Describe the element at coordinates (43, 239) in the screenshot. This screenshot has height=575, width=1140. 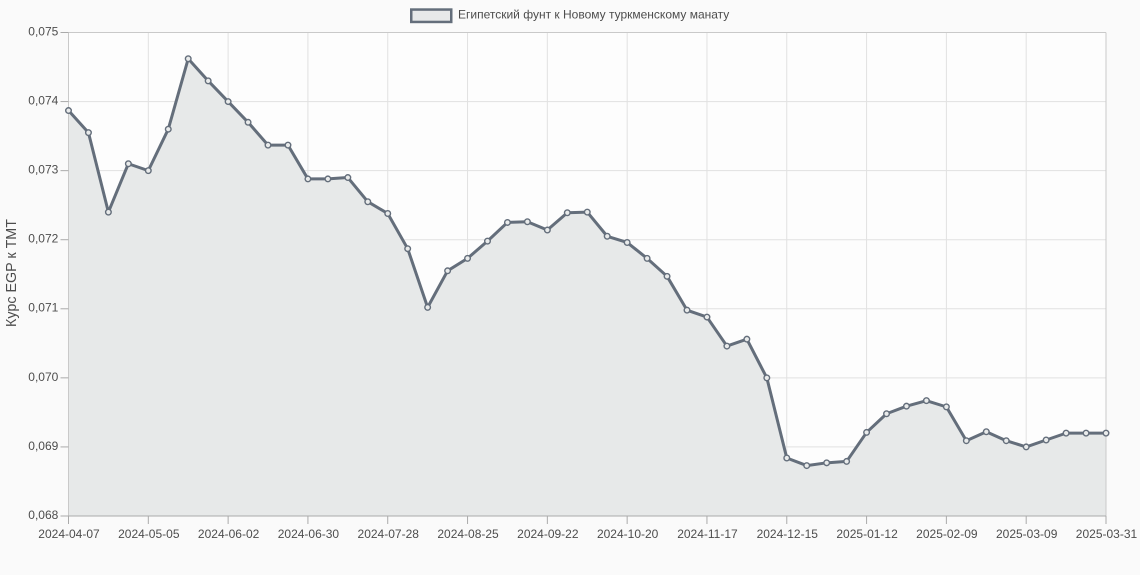
I see `svg-text: 0,072` at that location.